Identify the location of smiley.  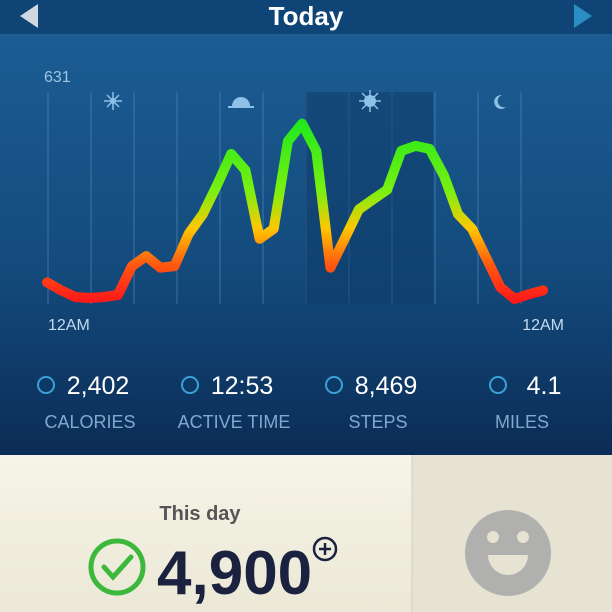
(508, 553).